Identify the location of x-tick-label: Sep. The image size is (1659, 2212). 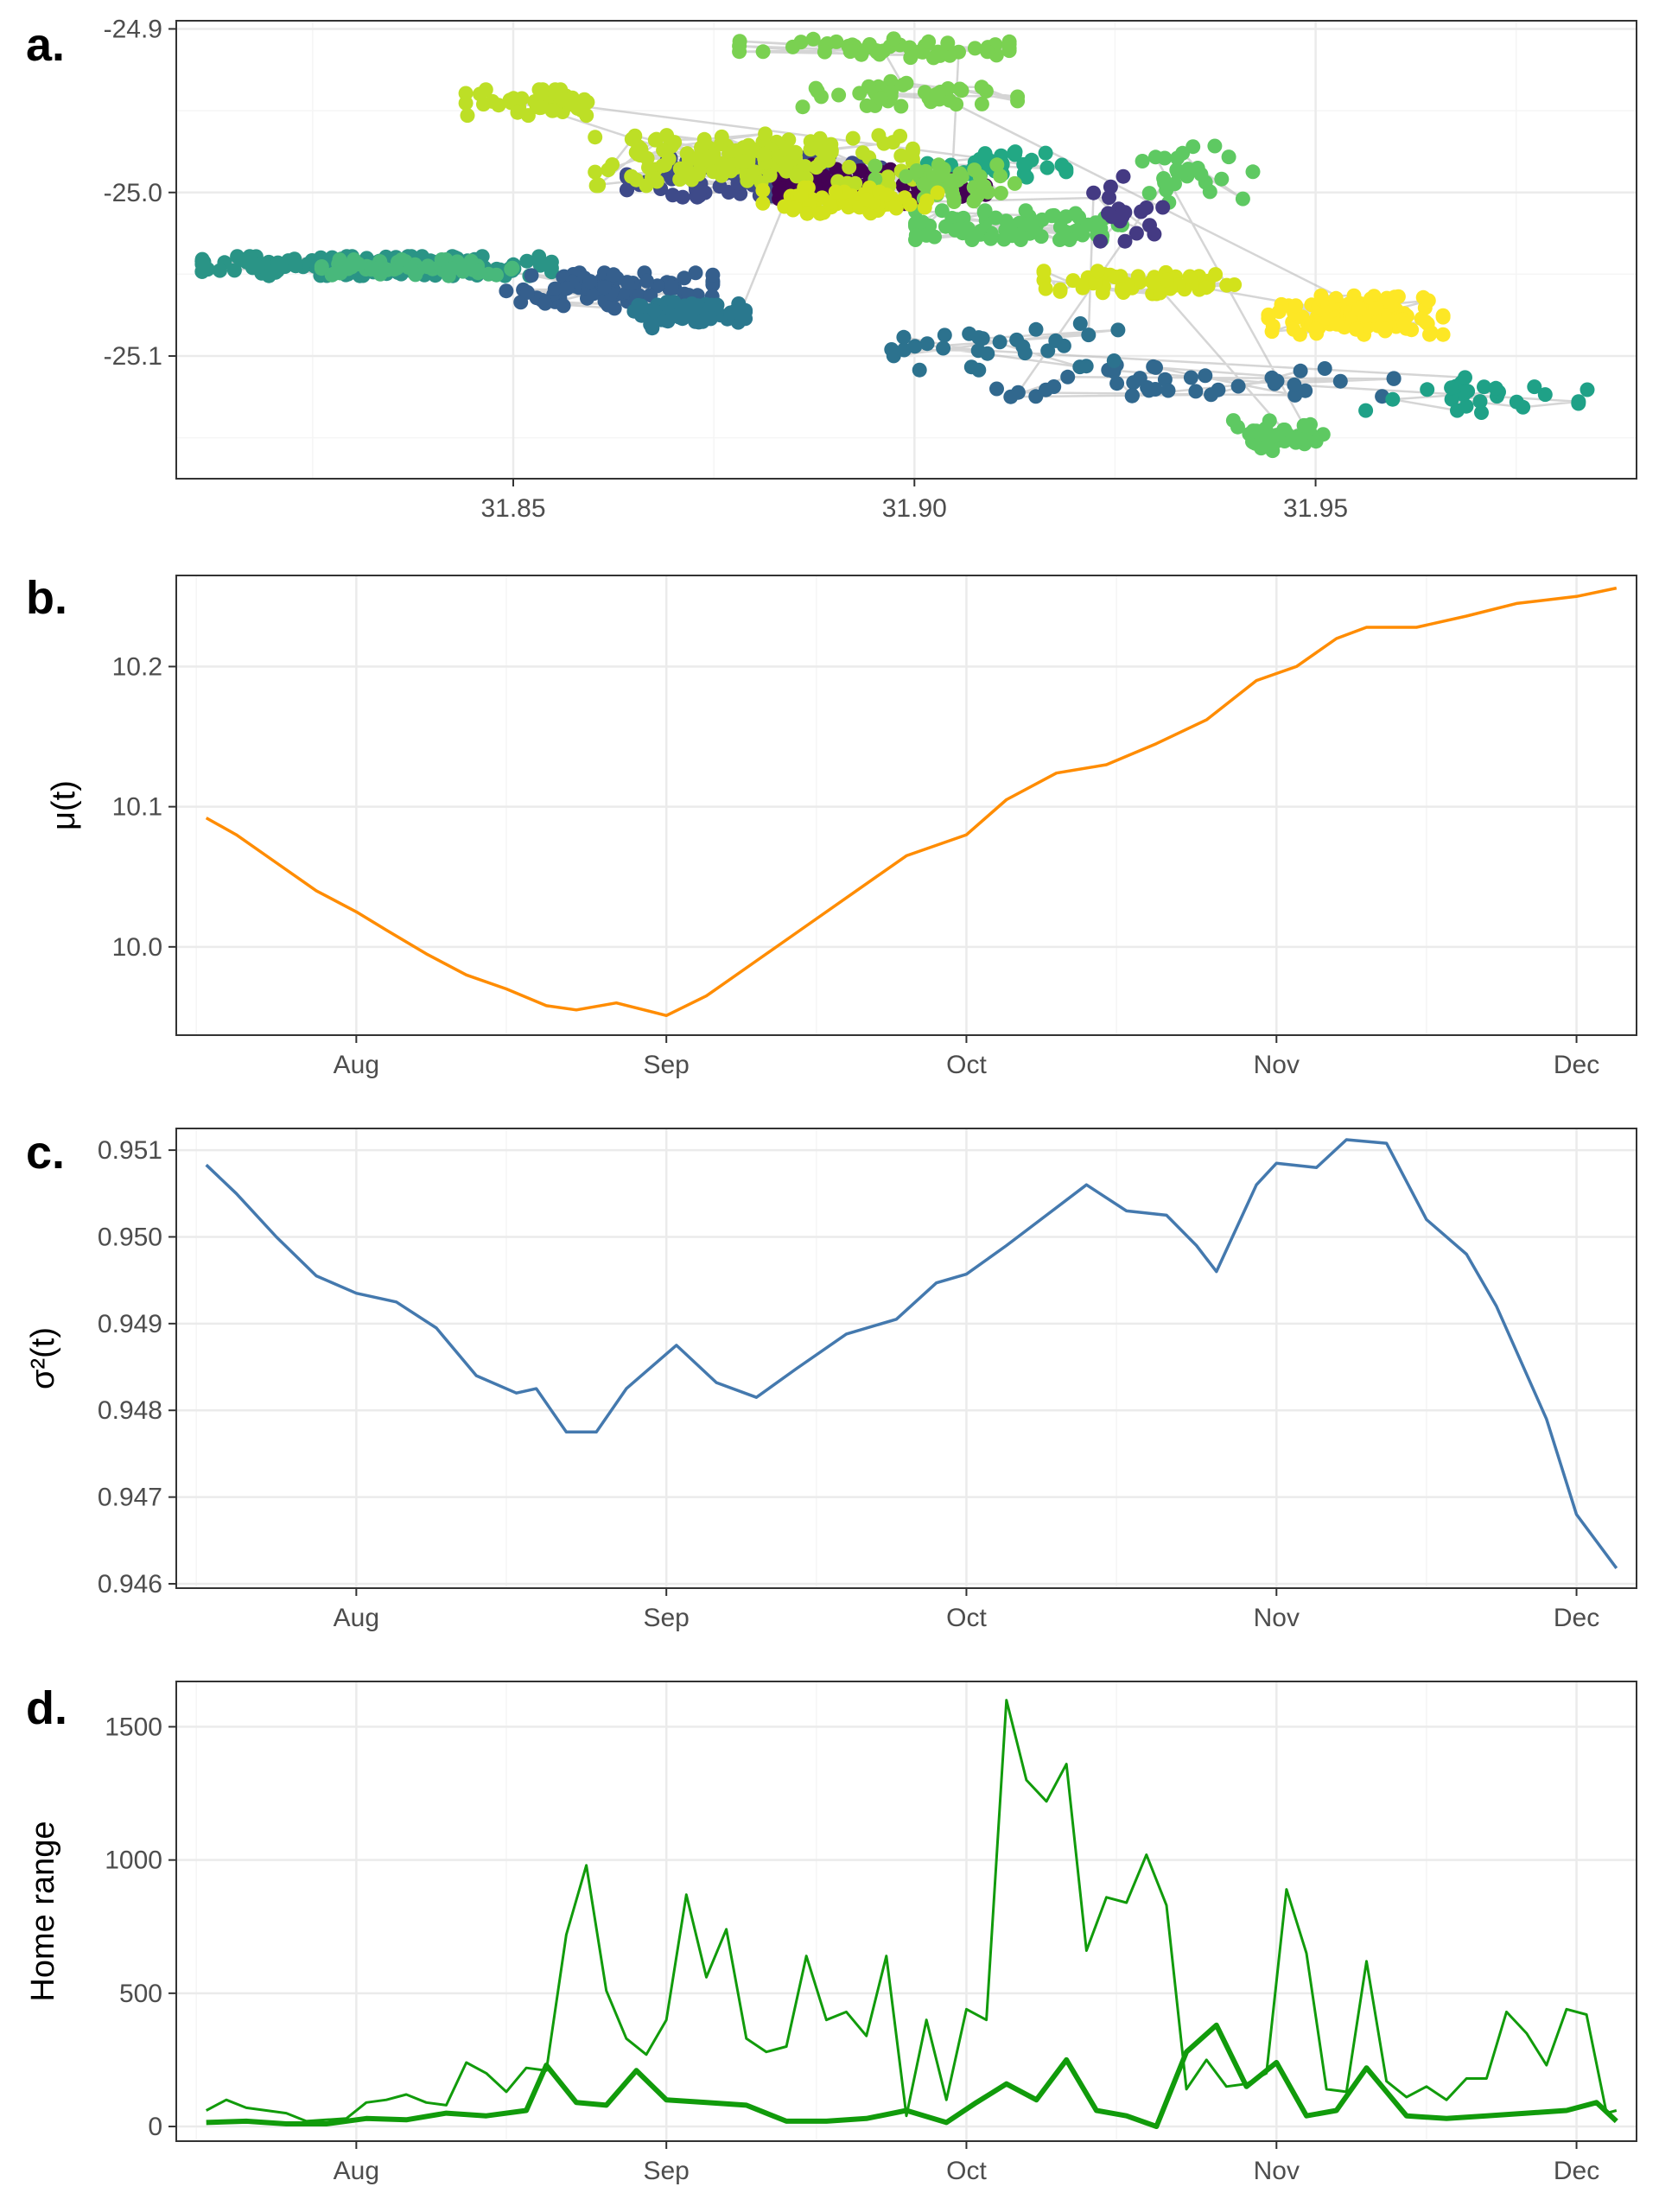
(666, 1065).